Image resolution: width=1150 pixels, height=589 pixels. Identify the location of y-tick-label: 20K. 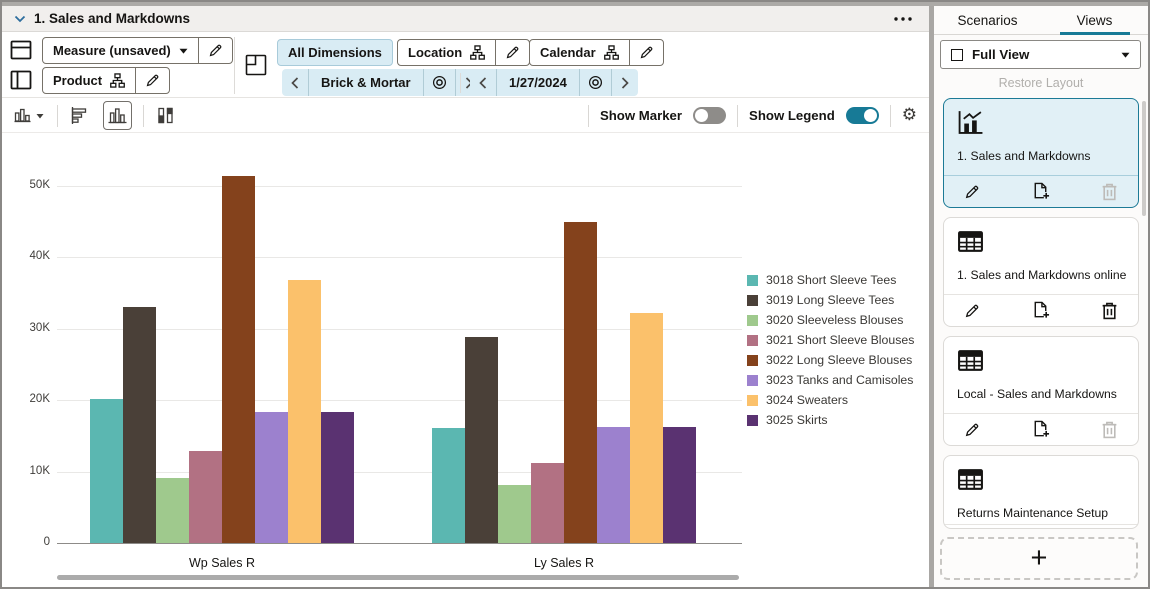
(39, 399).